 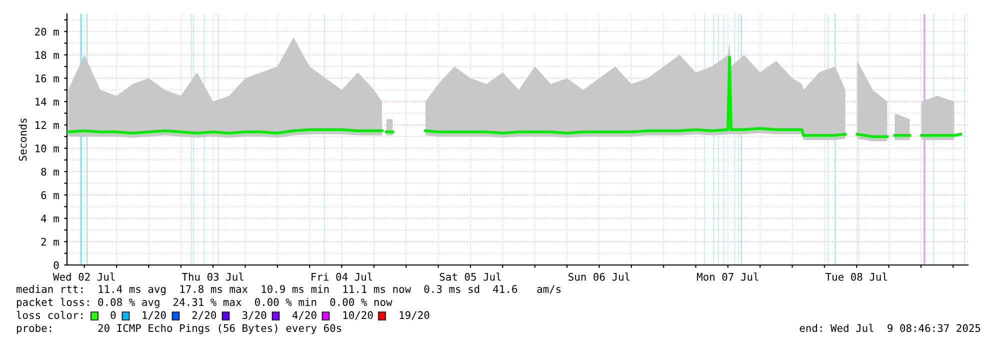 I want to click on x-tick-label: Wed 02 Jul, so click(x=83, y=276).